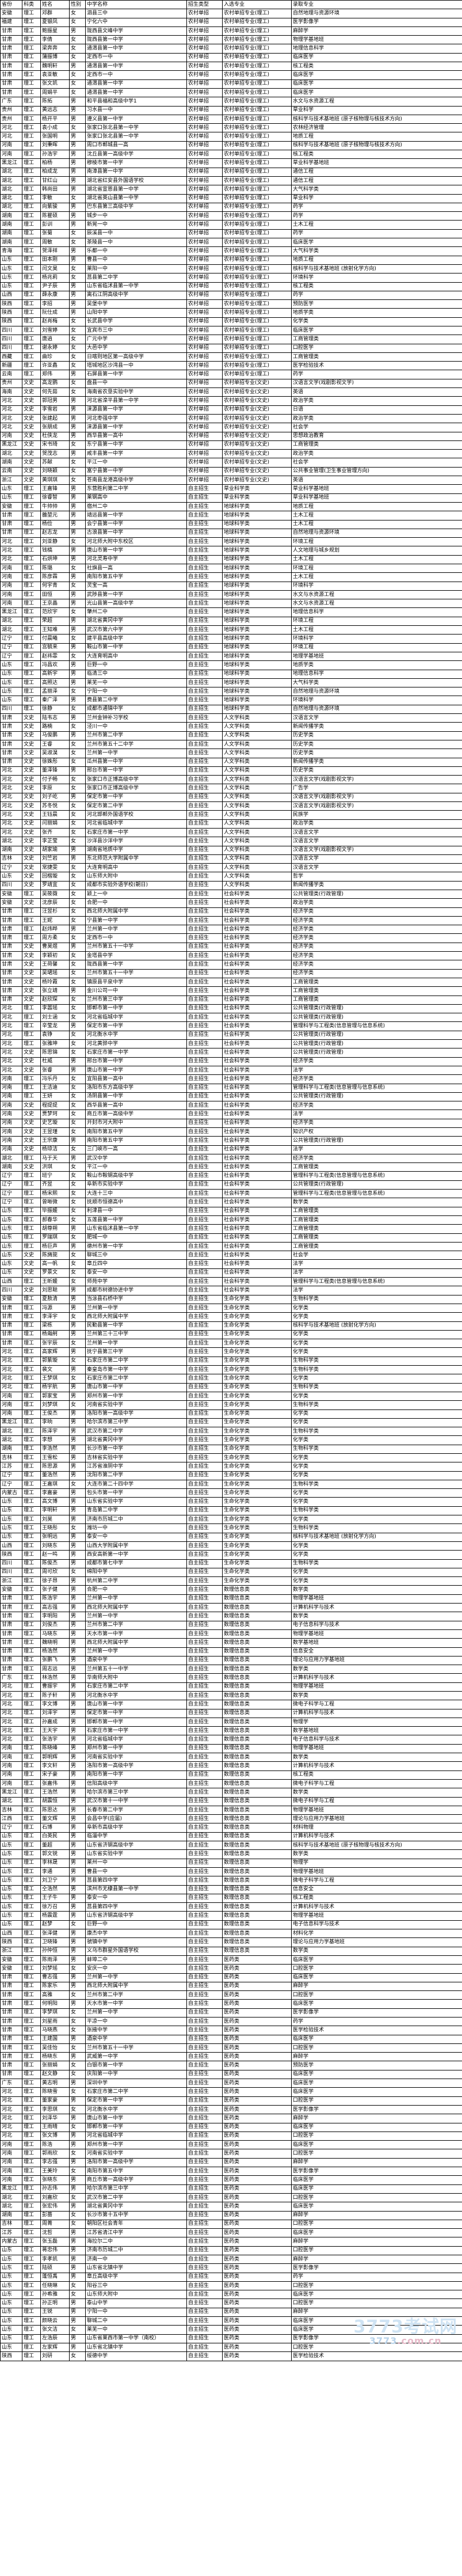  What do you see at coordinates (231, 2022) in the screenshot?
I see `table-row: 甘肃 理工 刘星雨女平凉一中 自主招生 医药类 药学` at bounding box center [231, 2022].